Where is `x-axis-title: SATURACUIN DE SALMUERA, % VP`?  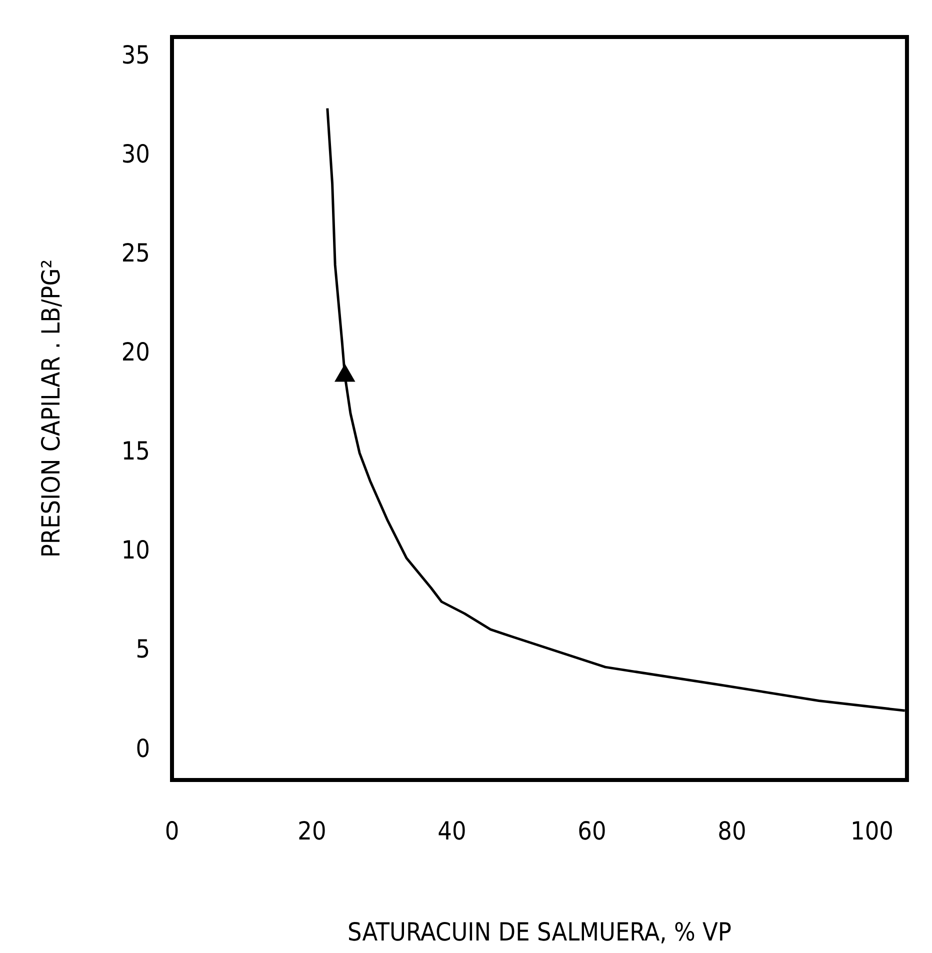 x-axis-title: SATURACUIN DE SALMUERA, % VP is located at coordinates (540, 932).